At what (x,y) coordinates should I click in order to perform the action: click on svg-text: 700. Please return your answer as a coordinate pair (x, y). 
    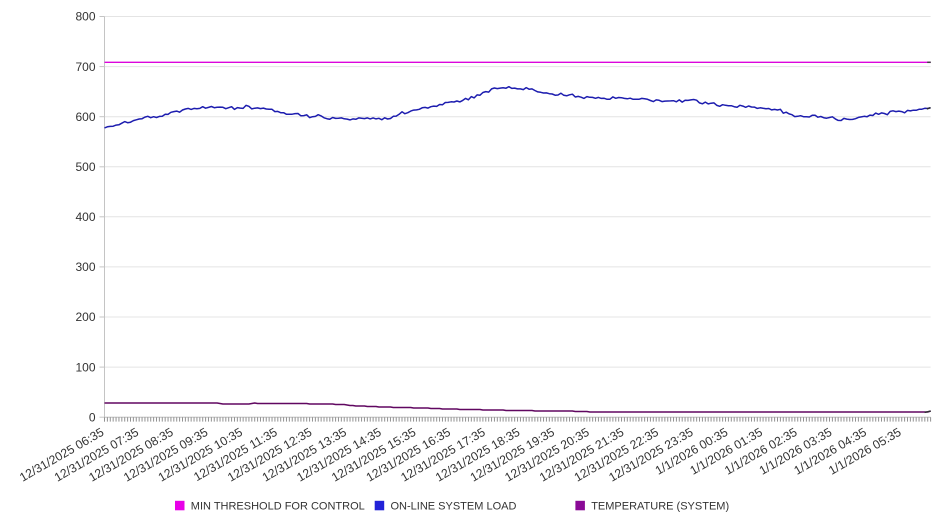
    Looking at the image, I should click on (85, 67).